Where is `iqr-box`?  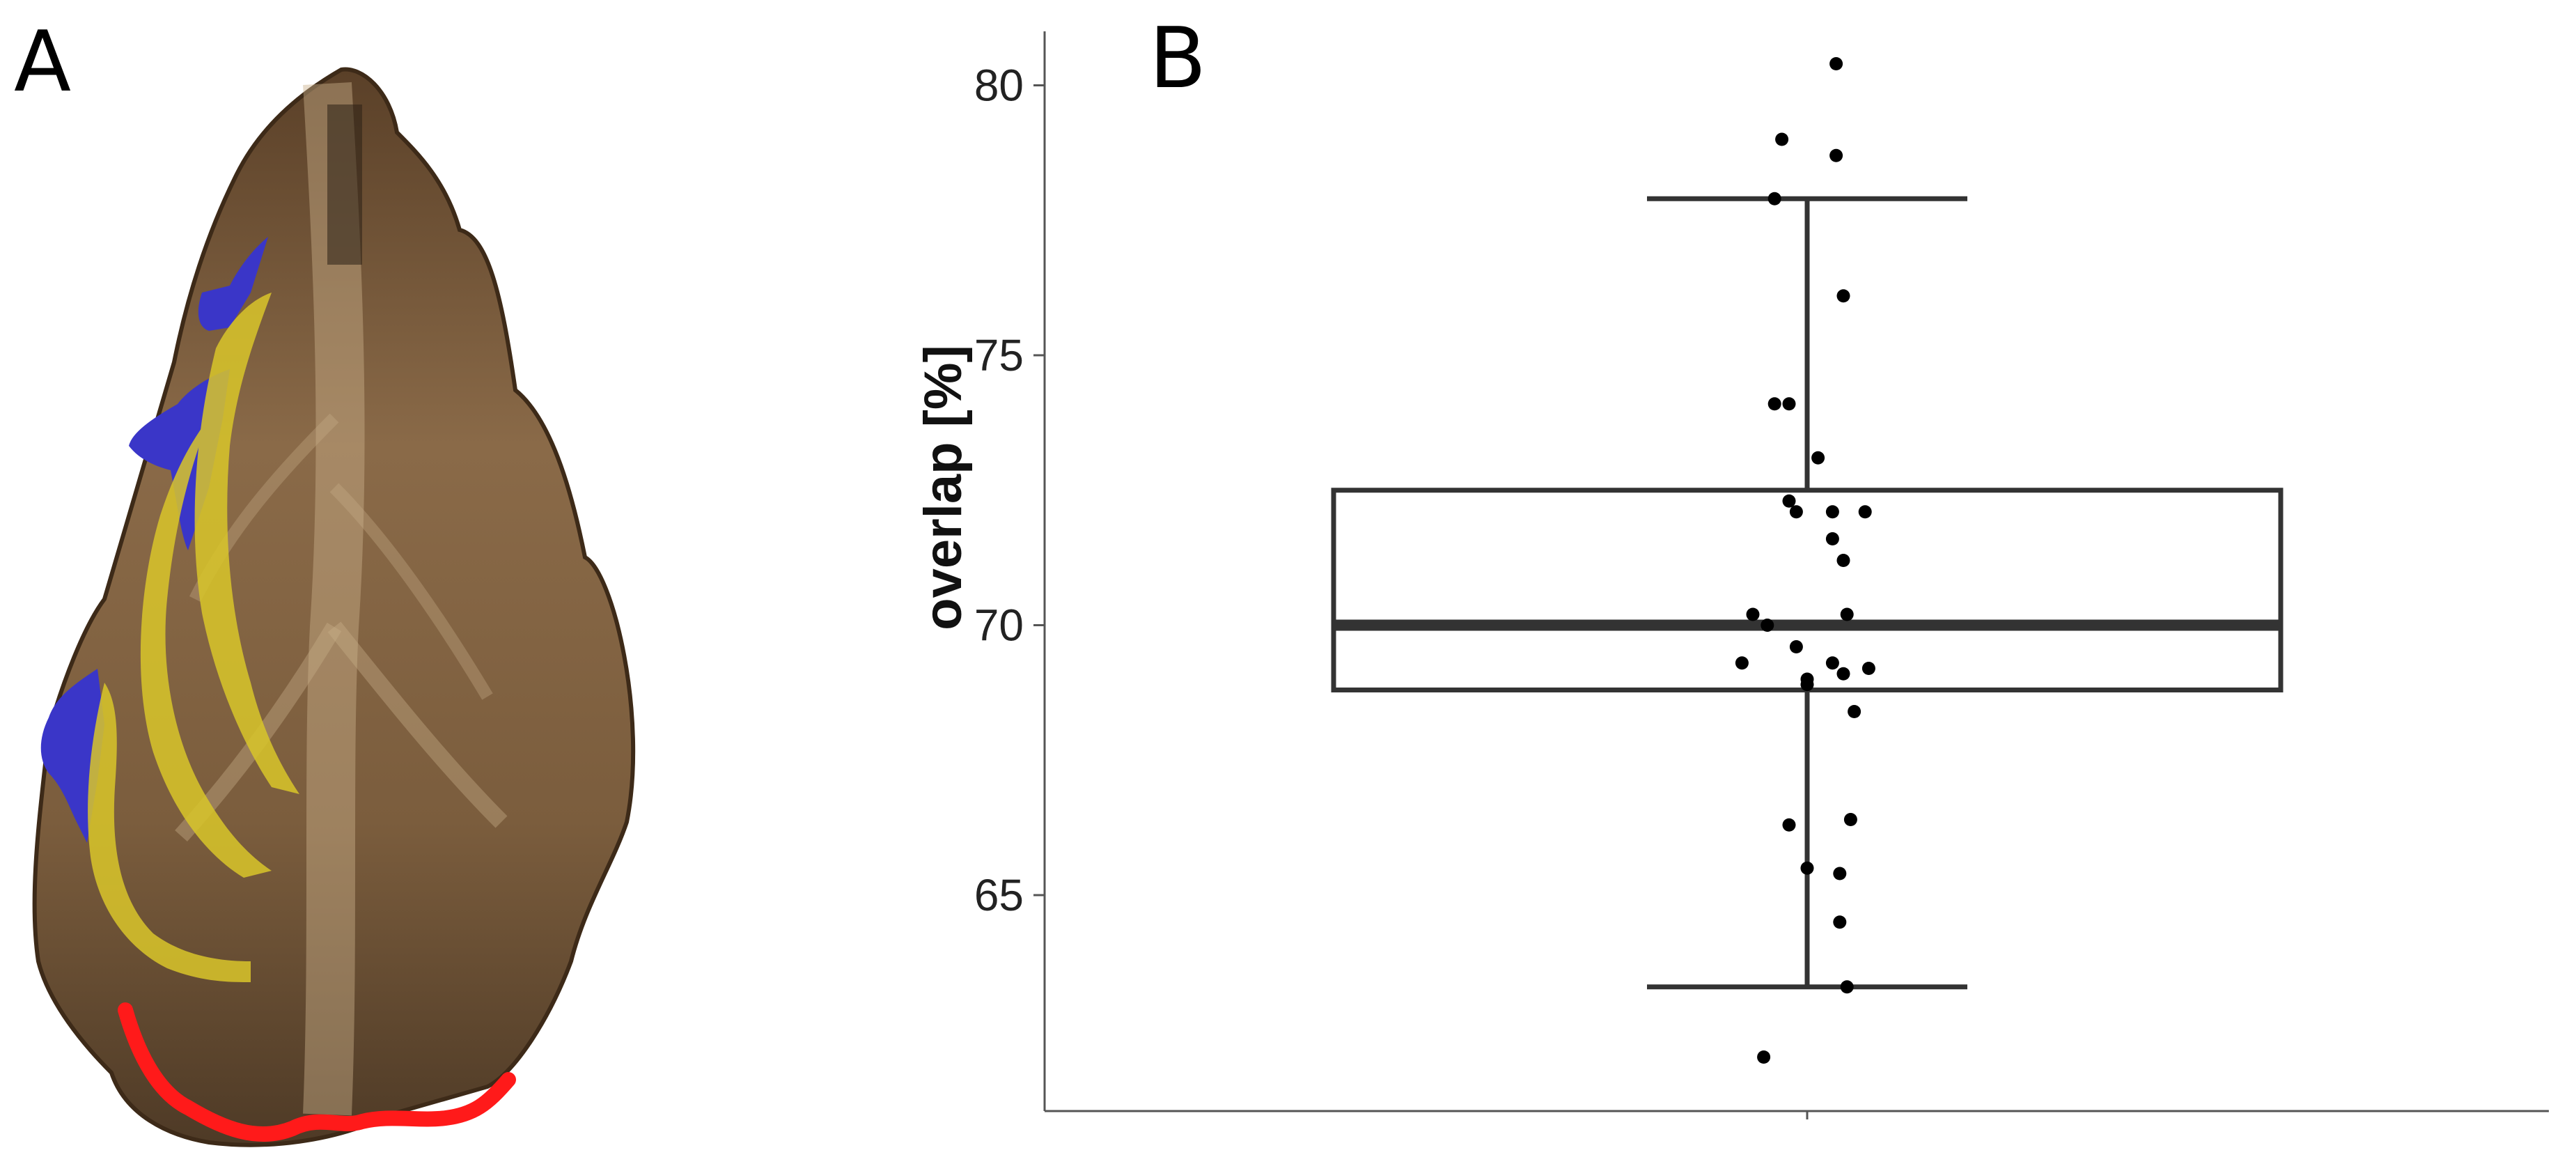
iqr-box is located at coordinates (1808, 590).